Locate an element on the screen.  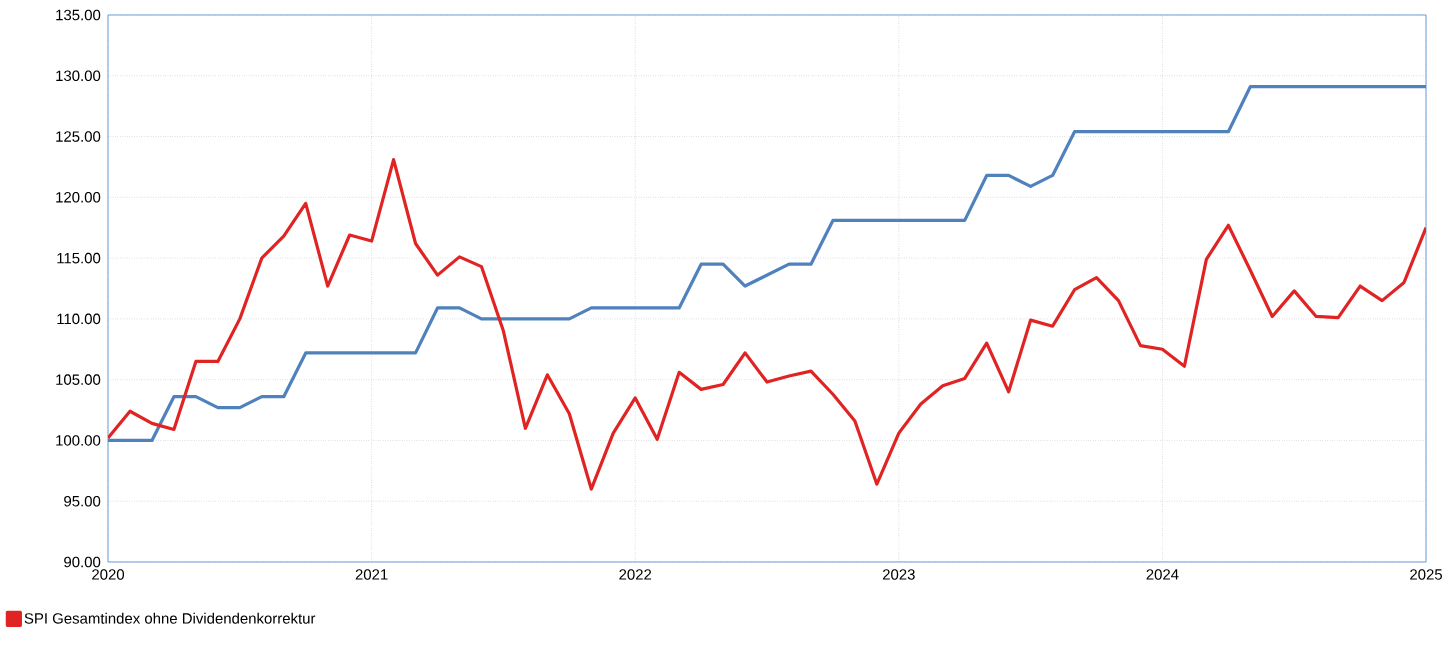
y-tick-label: 120.00 is located at coordinates (78, 197).